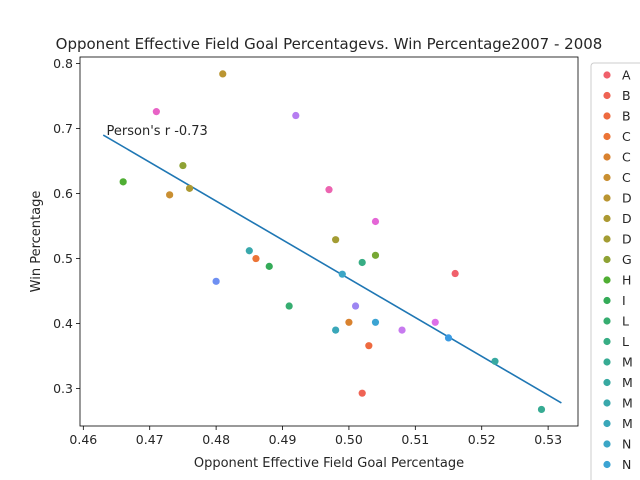 This screenshot has width=640, height=480. What do you see at coordinates (624, 300) in the screenshot?
I see `legend-label: I` at bounding box center [624, 300].